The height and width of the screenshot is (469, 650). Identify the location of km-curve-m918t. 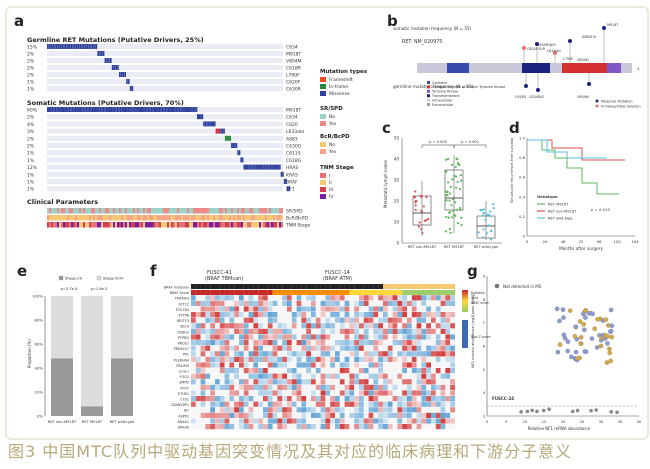
(573, 167).